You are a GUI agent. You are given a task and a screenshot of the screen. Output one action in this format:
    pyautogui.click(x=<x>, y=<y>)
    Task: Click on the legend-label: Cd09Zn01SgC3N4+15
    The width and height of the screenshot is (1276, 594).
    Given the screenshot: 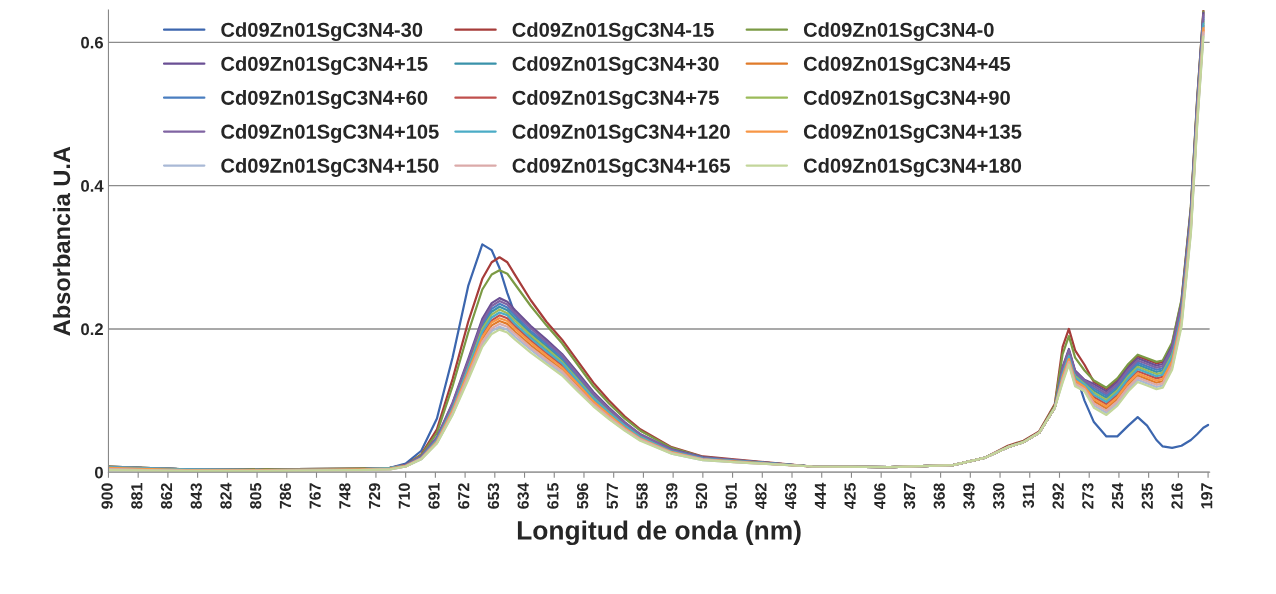 What is the action you would take?
    pyautogui.click(x=324, y=66)
    